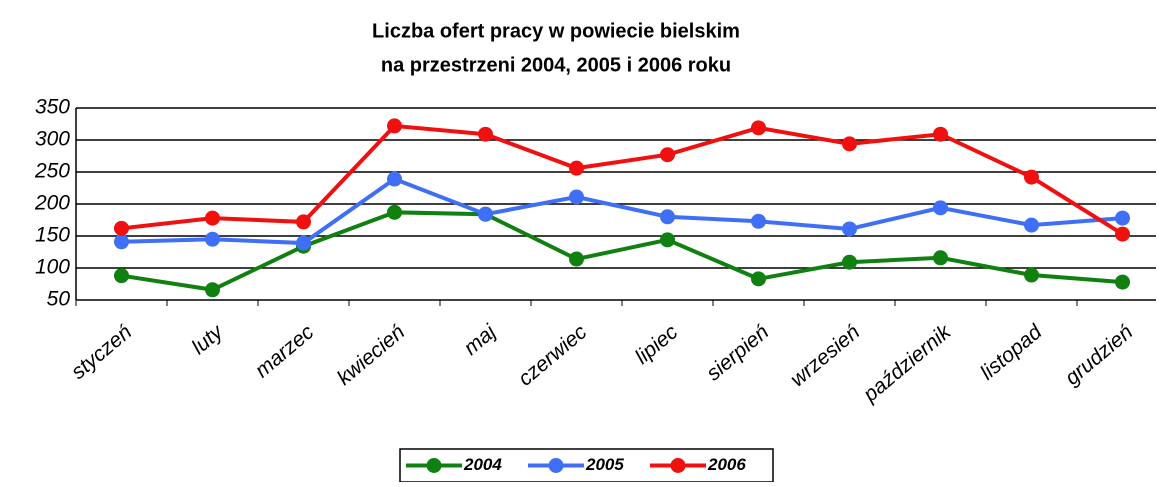  I want to click on y-tick-label: 100, so click(52, 267).